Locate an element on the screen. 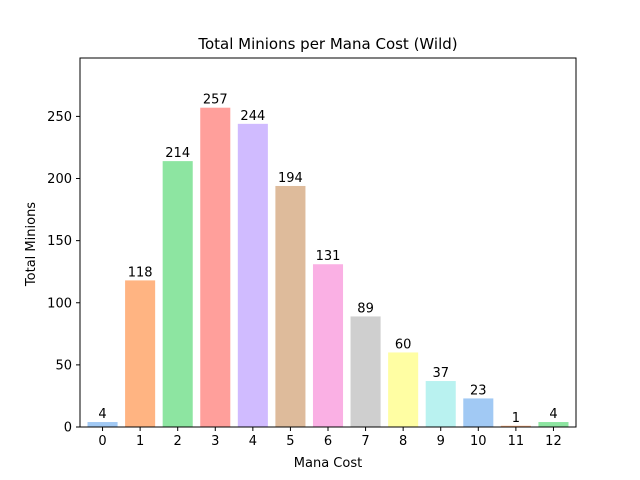 The height and width of the screenshot is (480, 640). y-tick-label-50: 50 is located at coordinates (63, 365).